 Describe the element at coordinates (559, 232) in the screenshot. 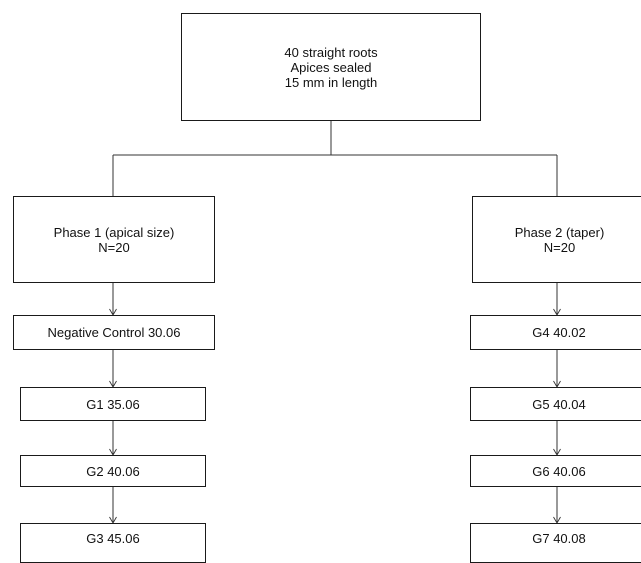

I see `phase2-title: Phase 2 (taper)` at that location.